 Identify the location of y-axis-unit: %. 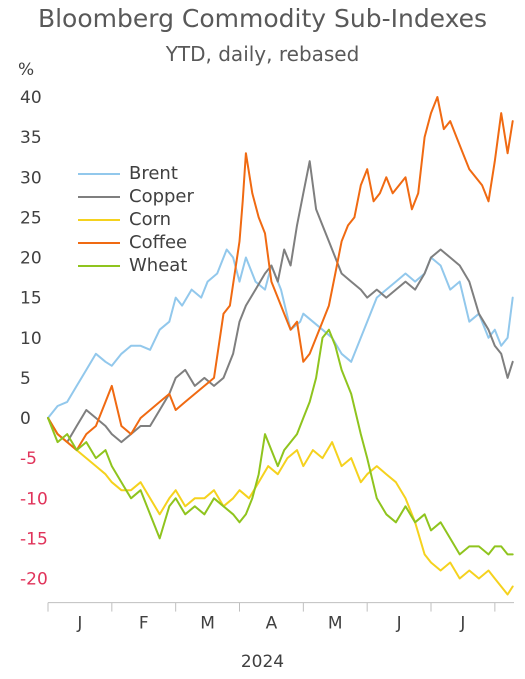
(26, 70).